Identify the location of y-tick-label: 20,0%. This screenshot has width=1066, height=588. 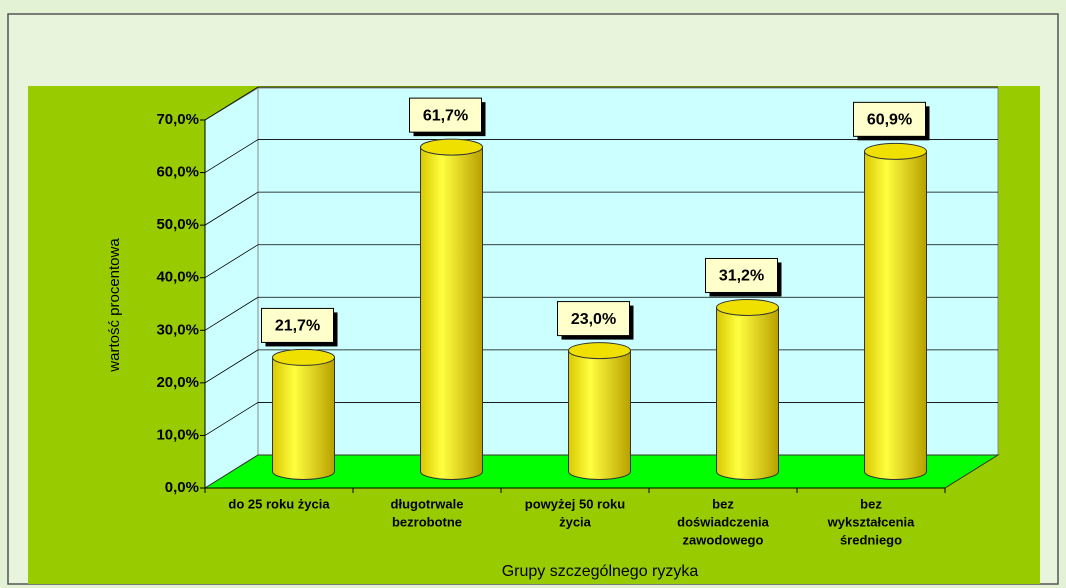
(177, 382).